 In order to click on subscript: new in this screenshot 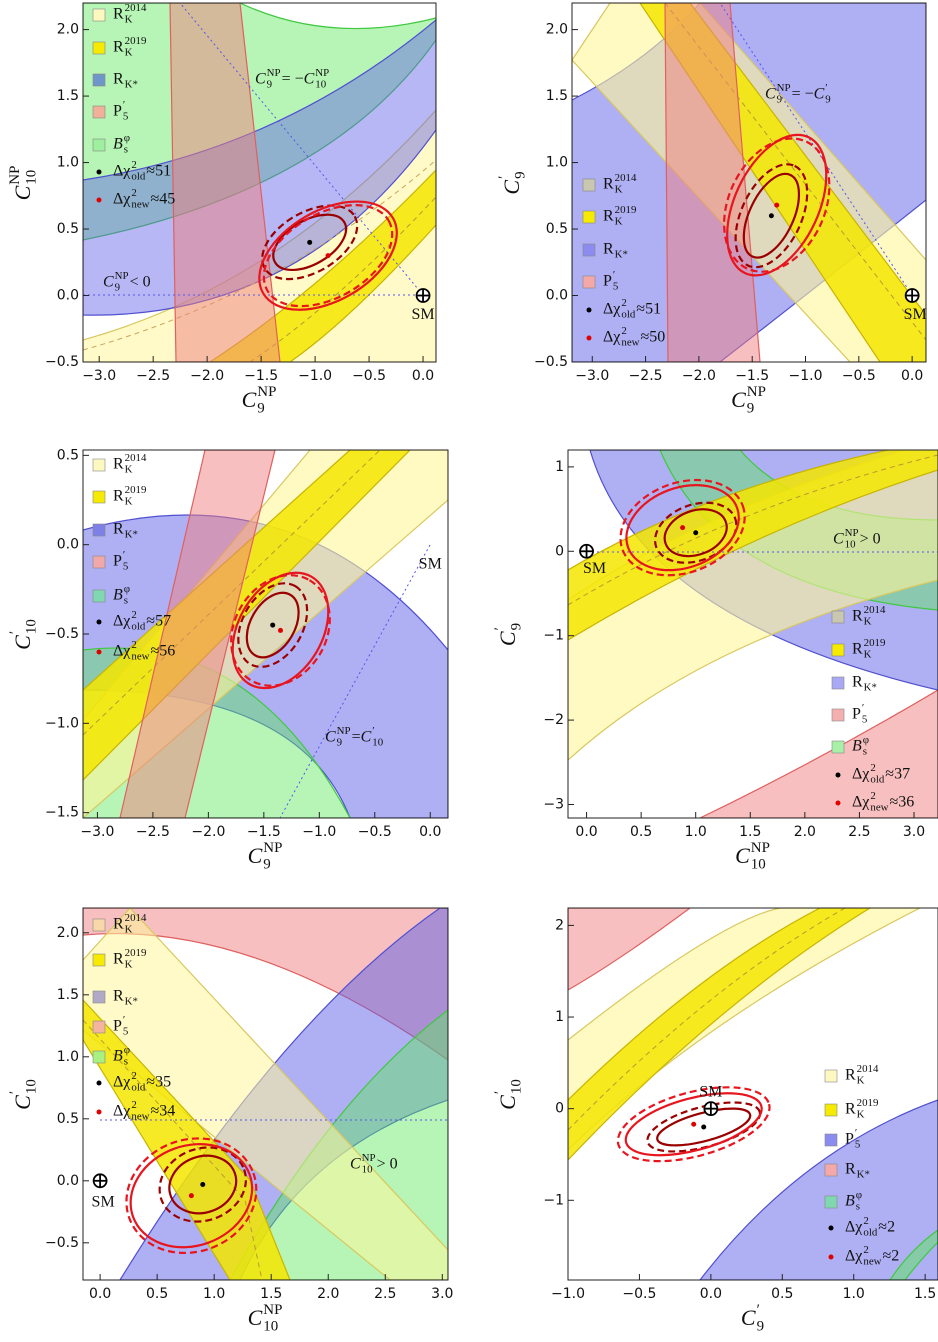, I will do `click(872, 1262)`.